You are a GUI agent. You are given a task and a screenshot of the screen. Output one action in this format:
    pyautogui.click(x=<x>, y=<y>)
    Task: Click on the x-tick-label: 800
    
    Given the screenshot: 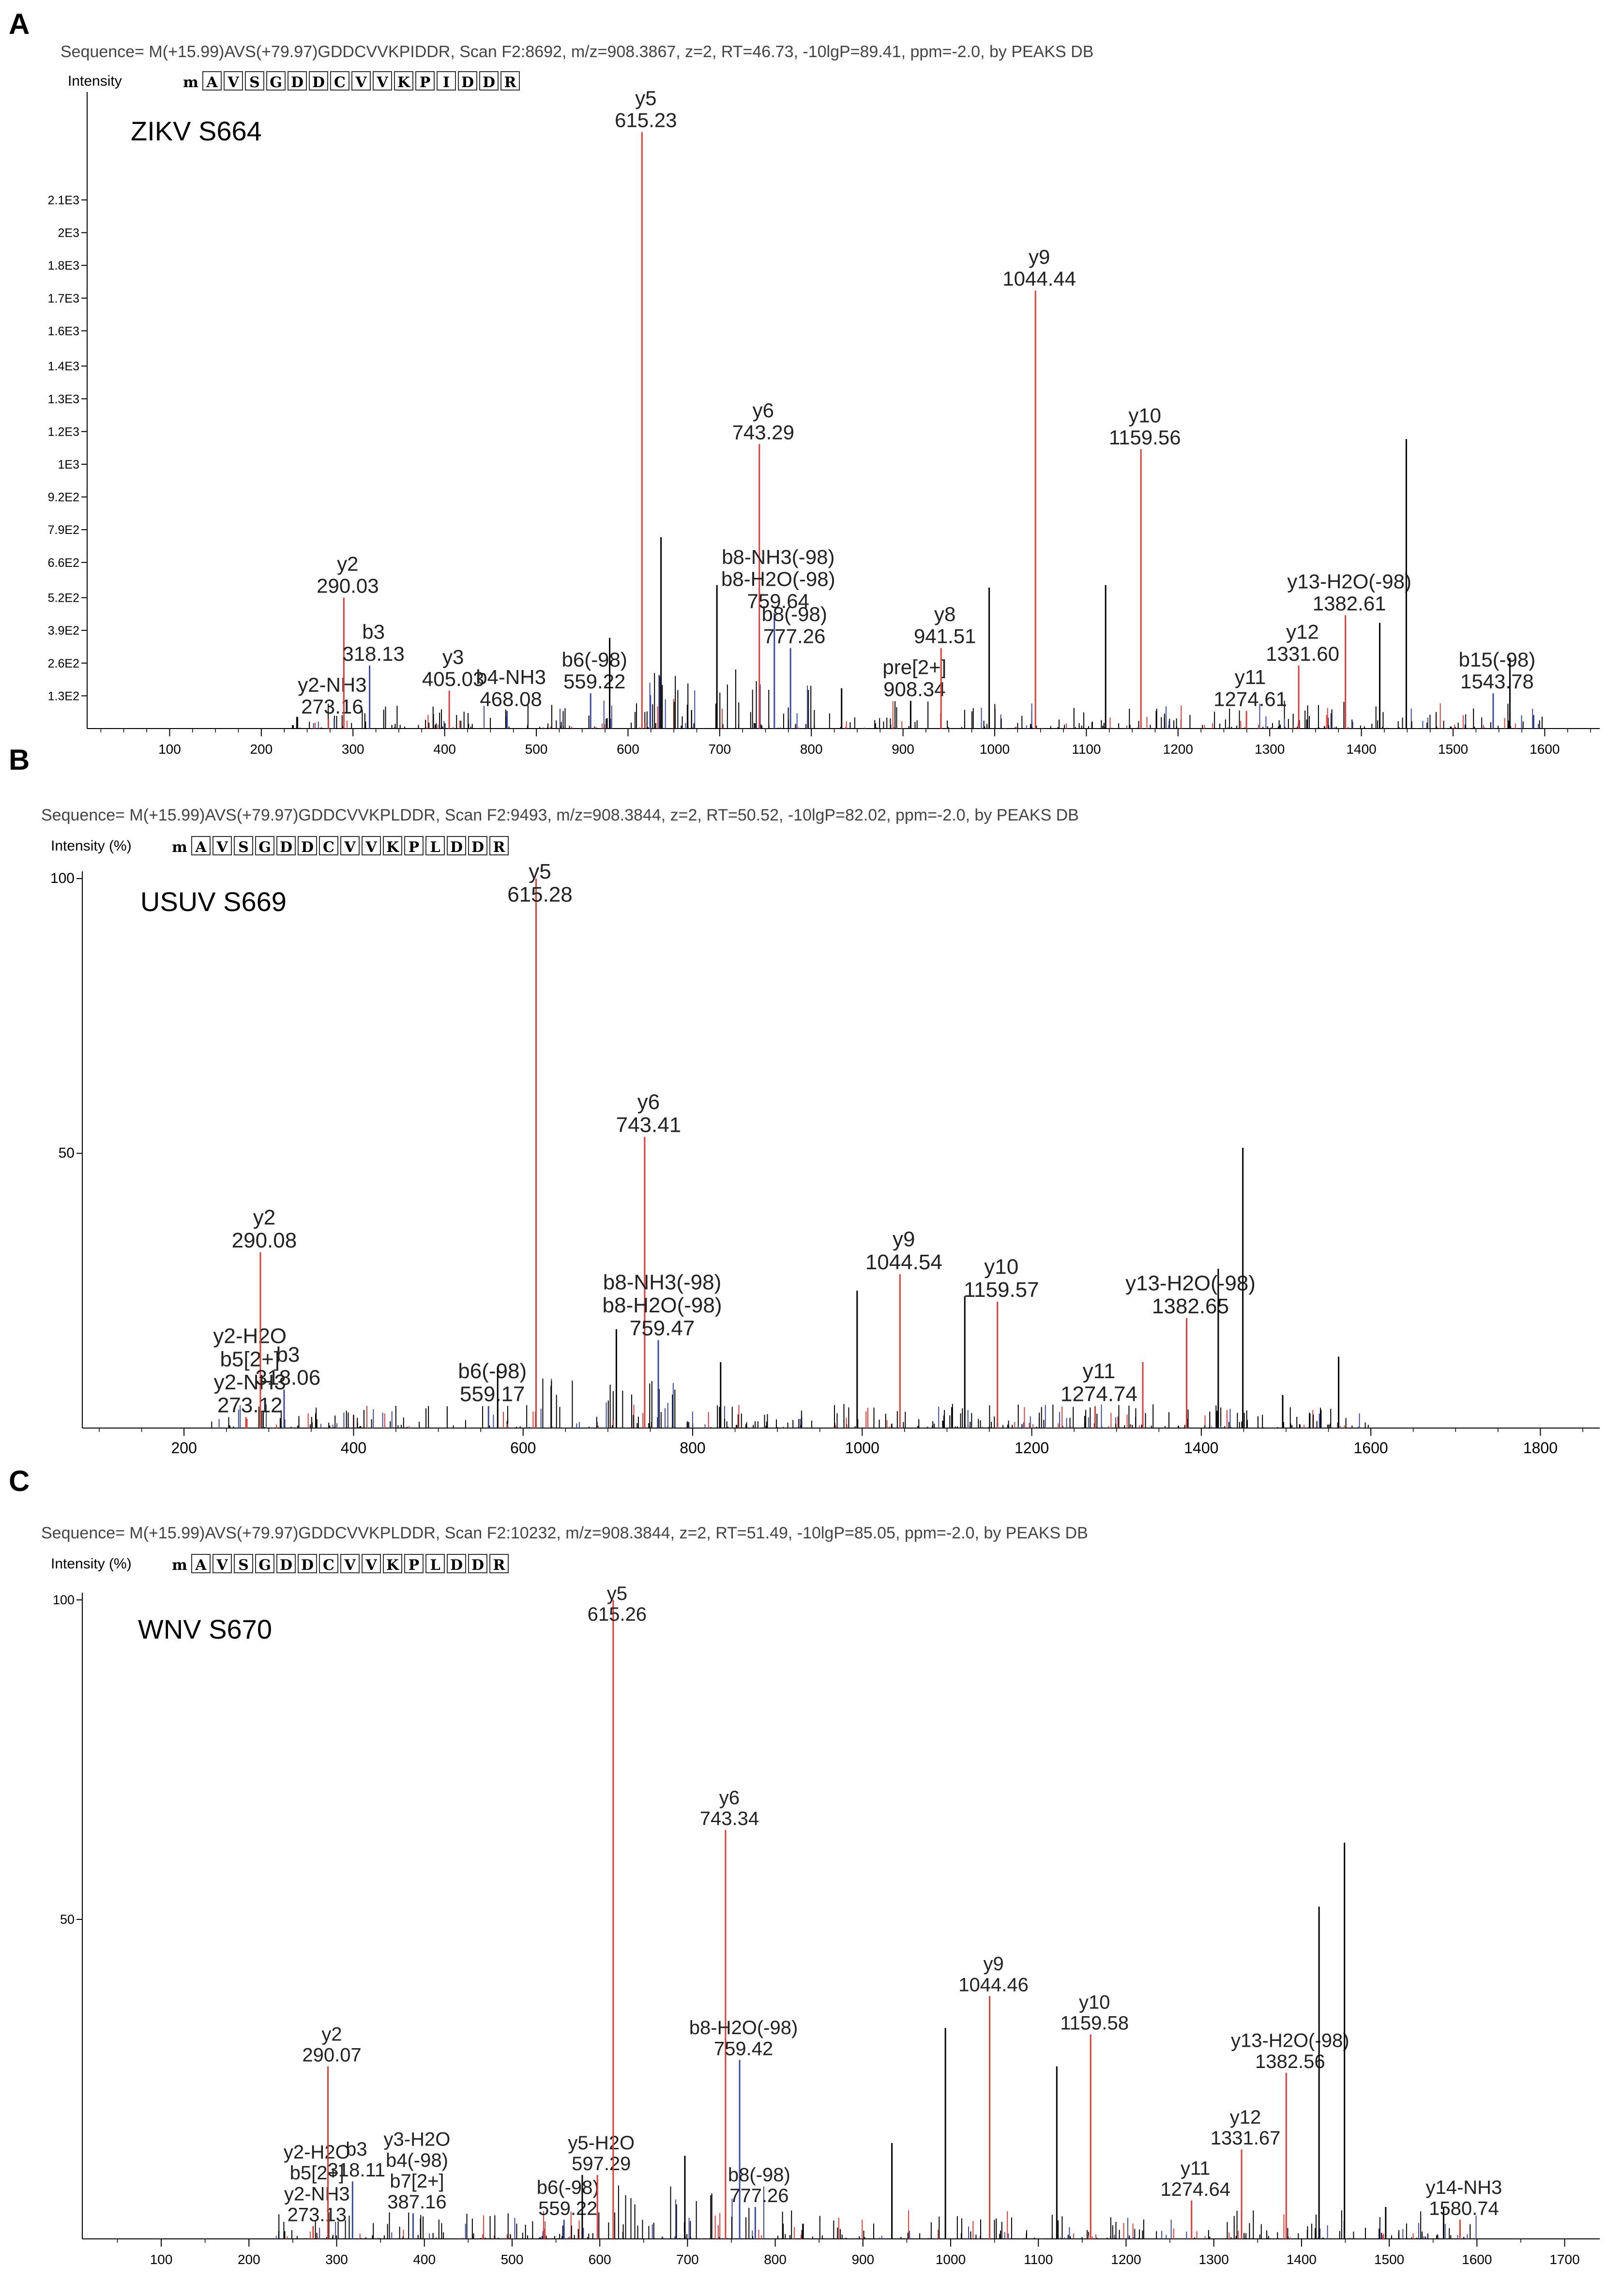 What is the action you would take?
    pyautogui.click(x=692, y=1448)
    